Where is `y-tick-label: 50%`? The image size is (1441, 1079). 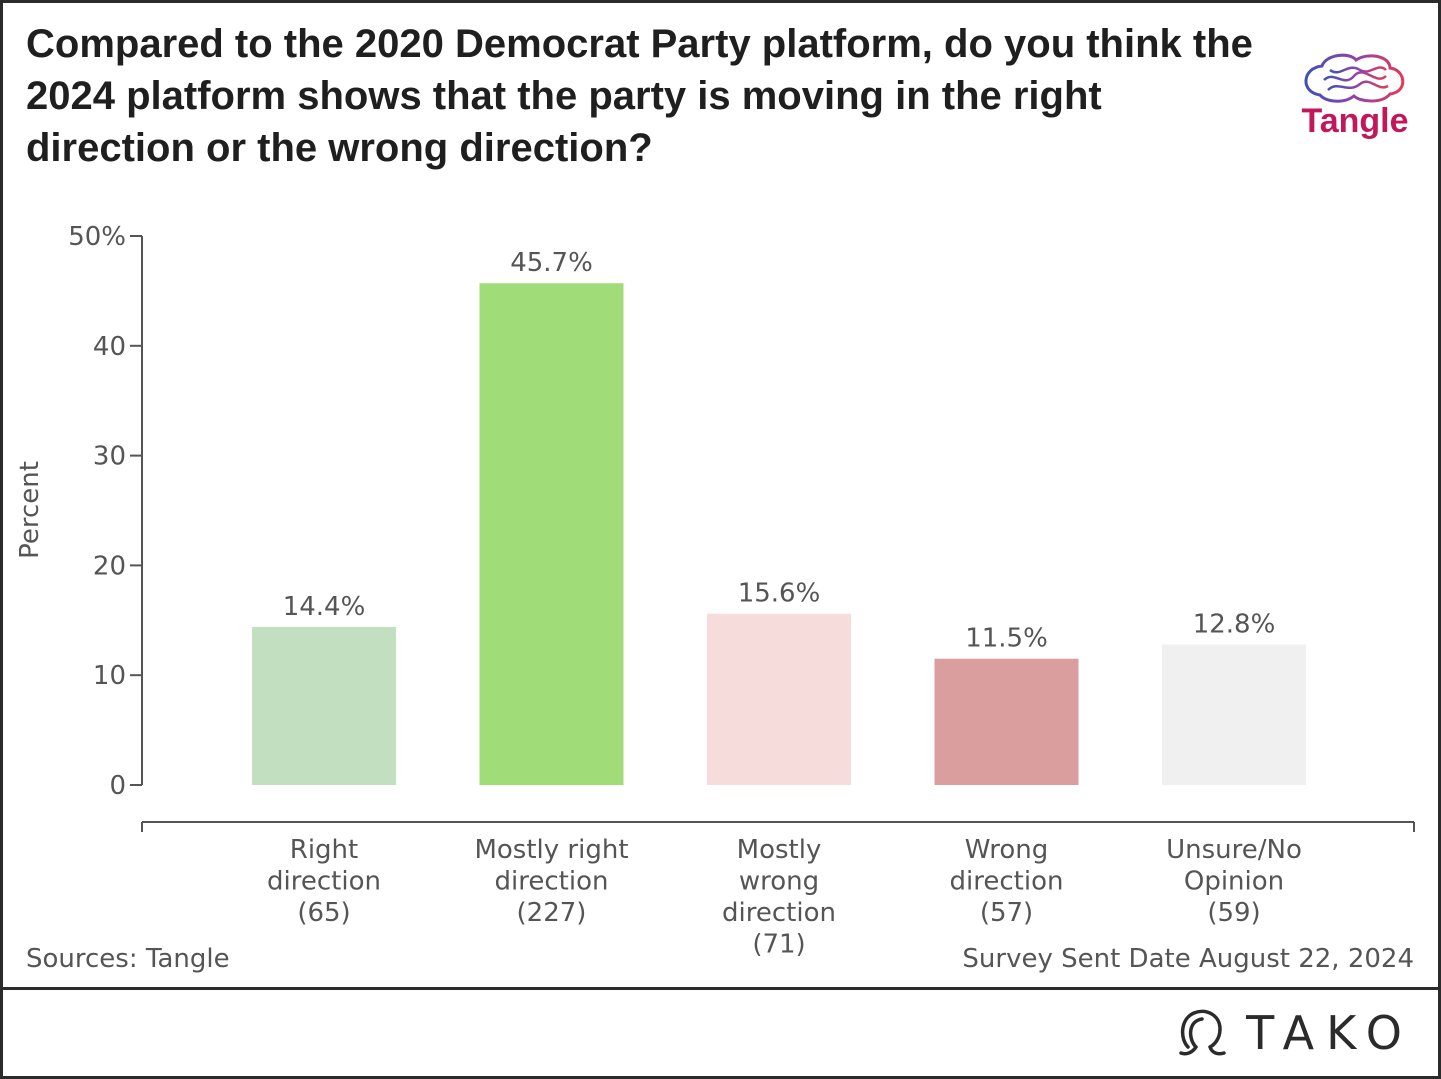 y-tick-label: 50% is located at coordinates (97, 237).